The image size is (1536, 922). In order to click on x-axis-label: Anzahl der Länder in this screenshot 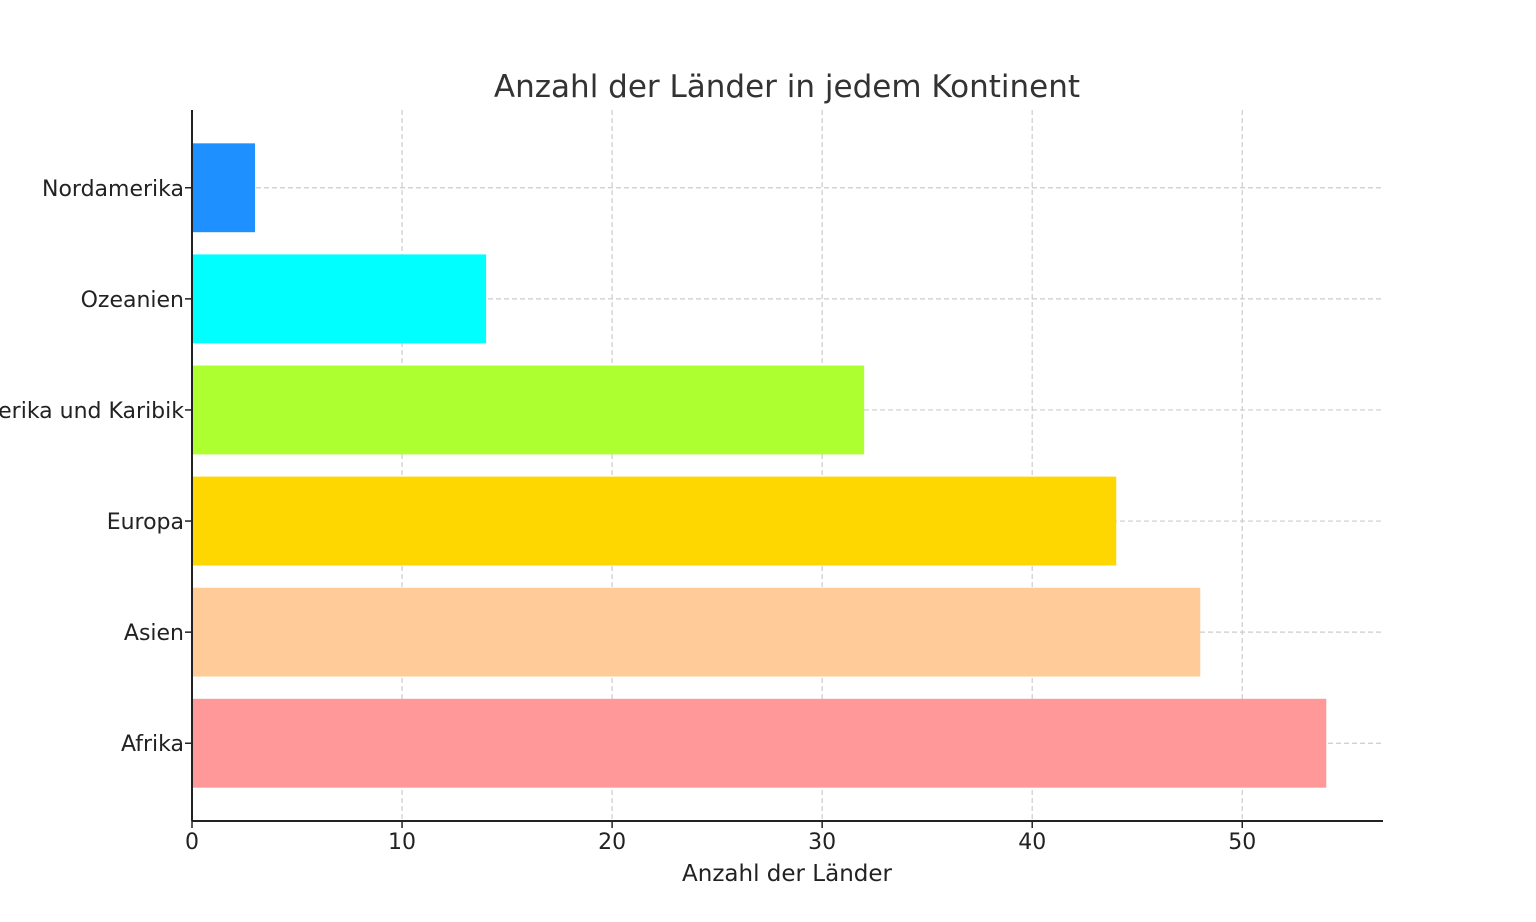, I will do `click(787, 874)`.